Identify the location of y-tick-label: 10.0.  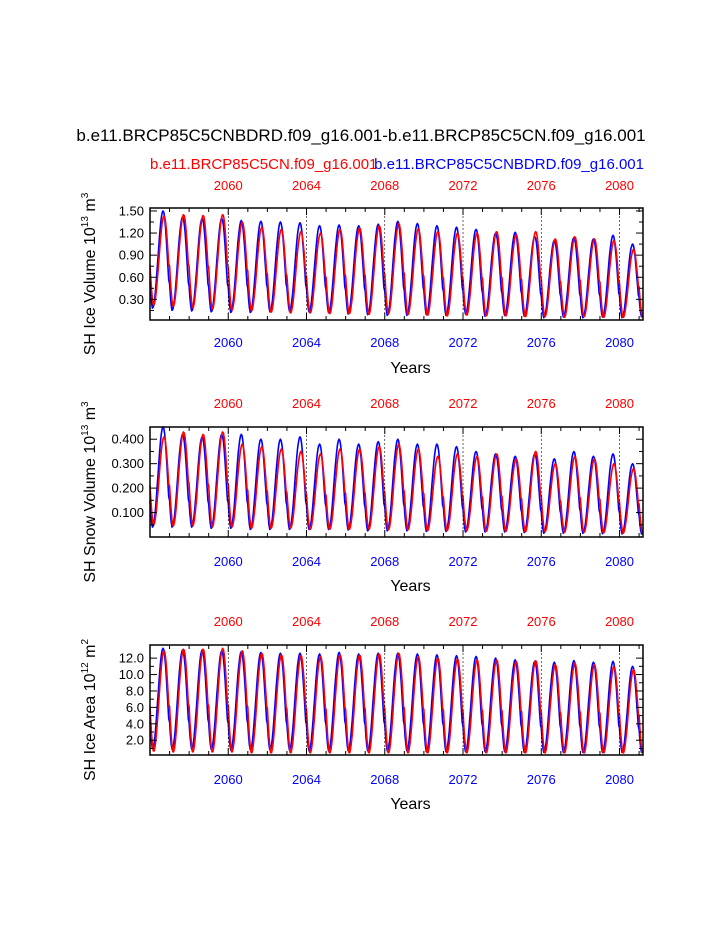
(131, 674).